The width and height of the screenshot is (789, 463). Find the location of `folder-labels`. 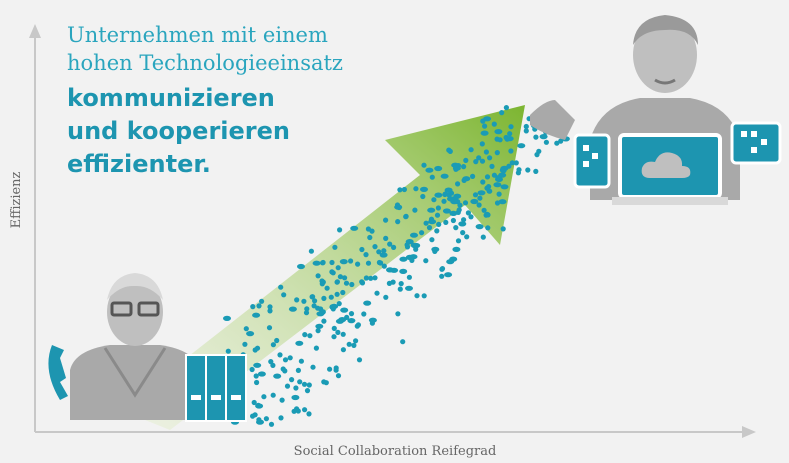

folder-labels is located at coordinates (216, 397).